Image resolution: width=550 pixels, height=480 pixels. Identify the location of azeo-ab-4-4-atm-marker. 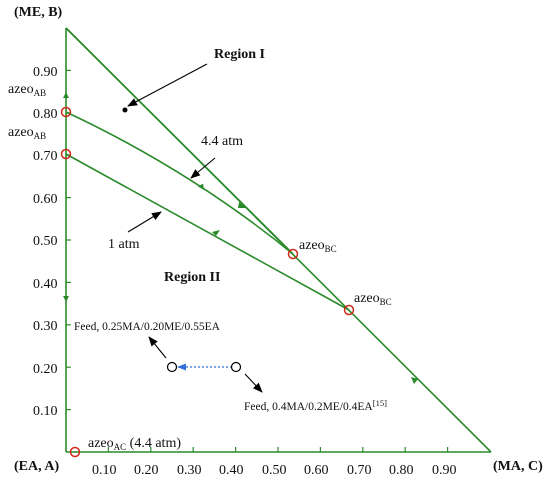
(66, 112).